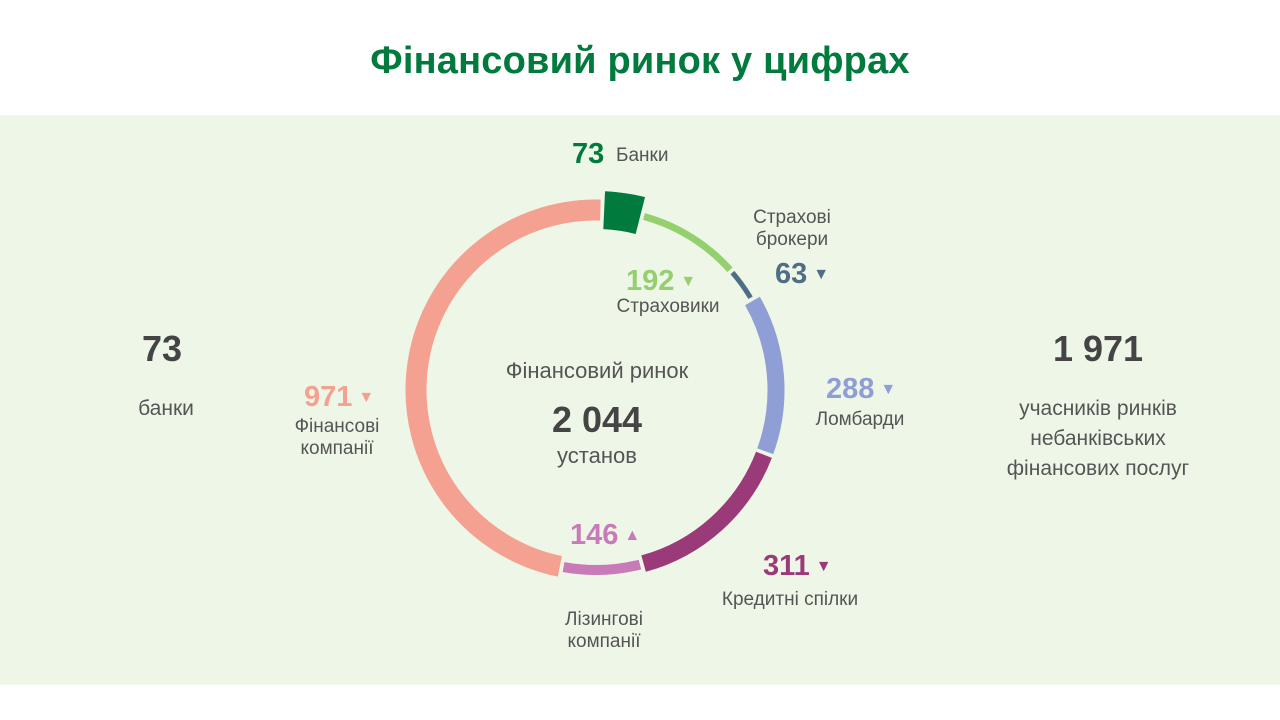  What do you see at coordinates (640, 61) in the screenshot?
I see `page-title: Фінансовий ринок у цифрах` at bounding box center [640, 61].